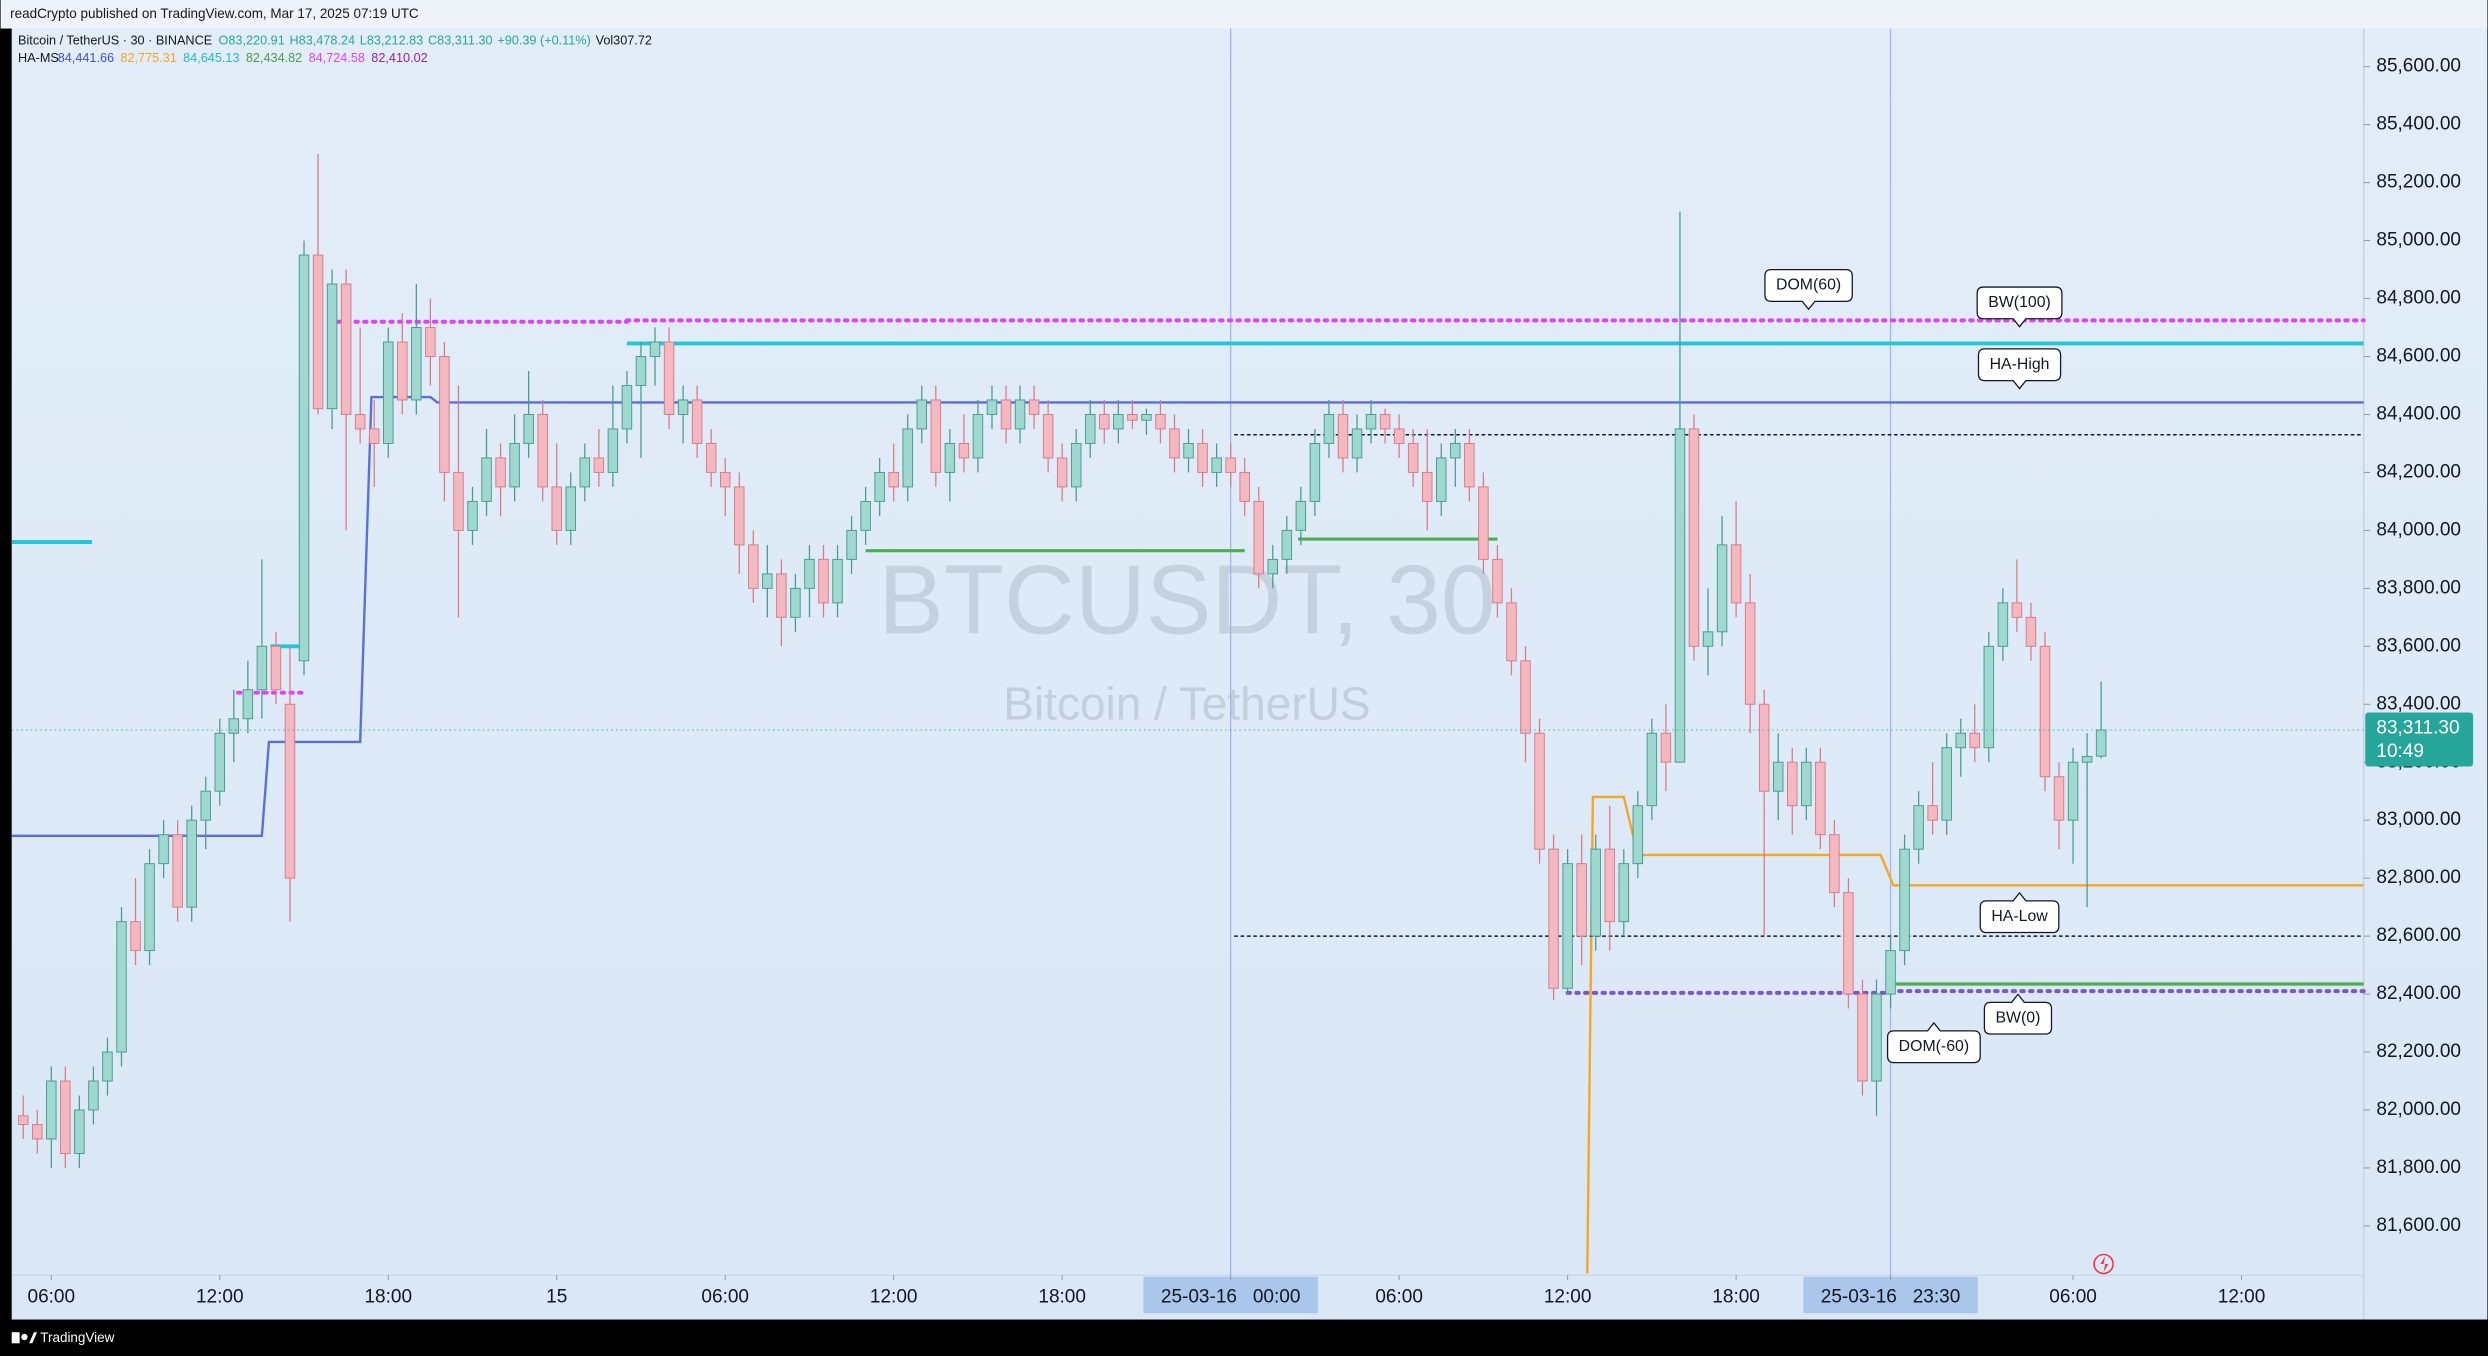 The width and height of the screenshot is (2488, 1356). What do you see at coordinates (2418, 529) in the screenshot?
I see `y-tick-label: 84,000.00` at bounding box center [2418, 529].